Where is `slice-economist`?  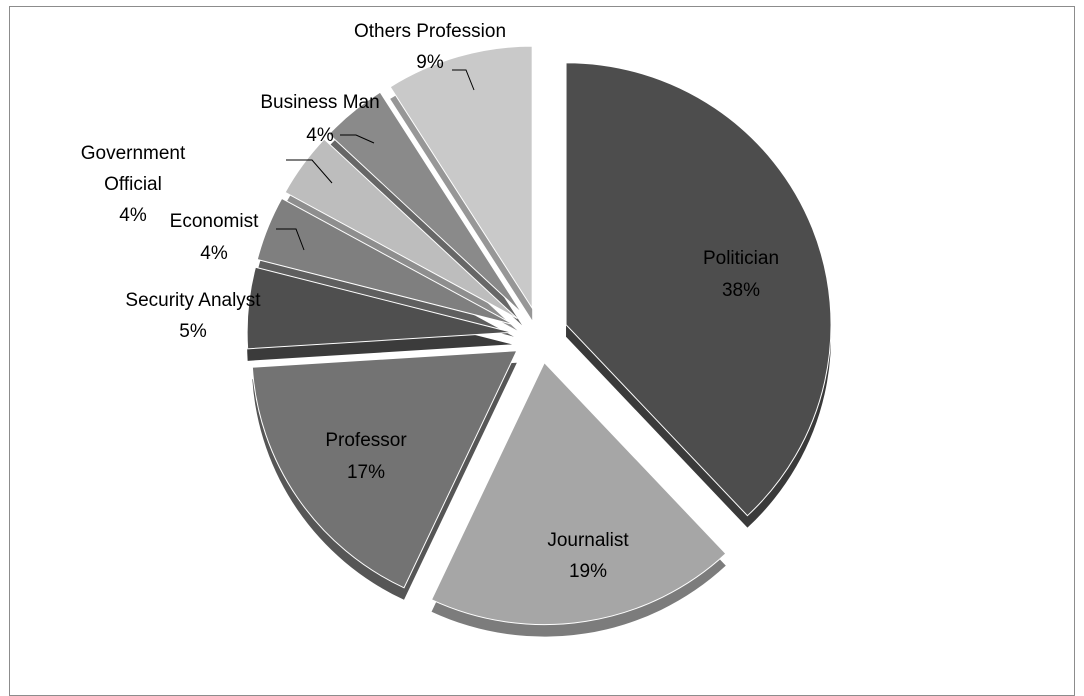
slice-economist is located at coordinates (385, 261).